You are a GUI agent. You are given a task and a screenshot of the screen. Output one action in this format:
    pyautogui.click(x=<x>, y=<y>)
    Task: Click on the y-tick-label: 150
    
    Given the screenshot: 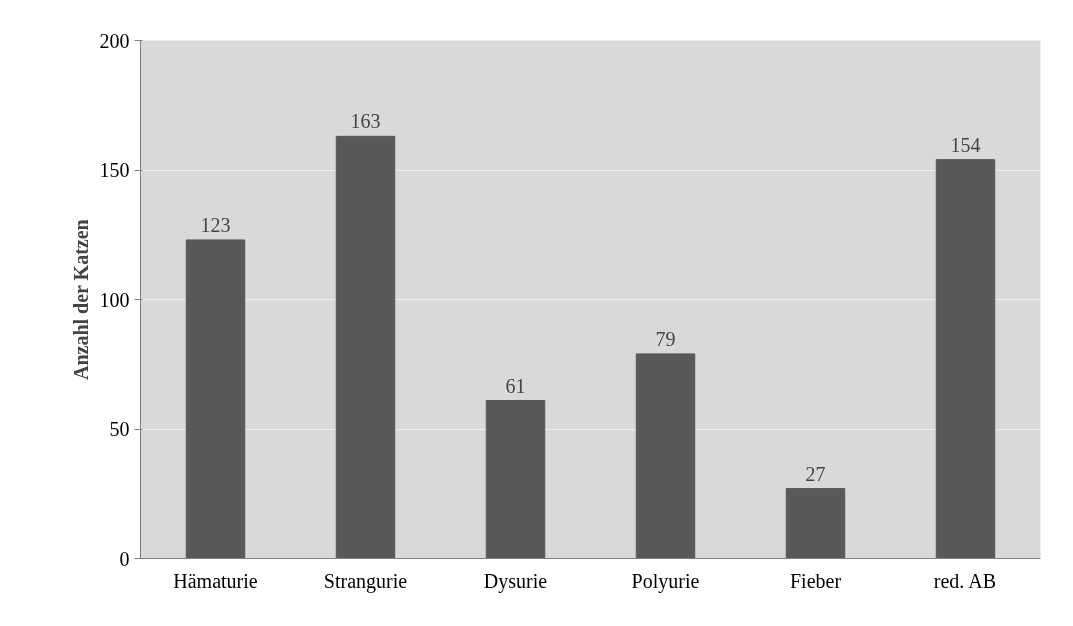 What is the action you would take?
    pyautogui.click(x=114, y=170)
    